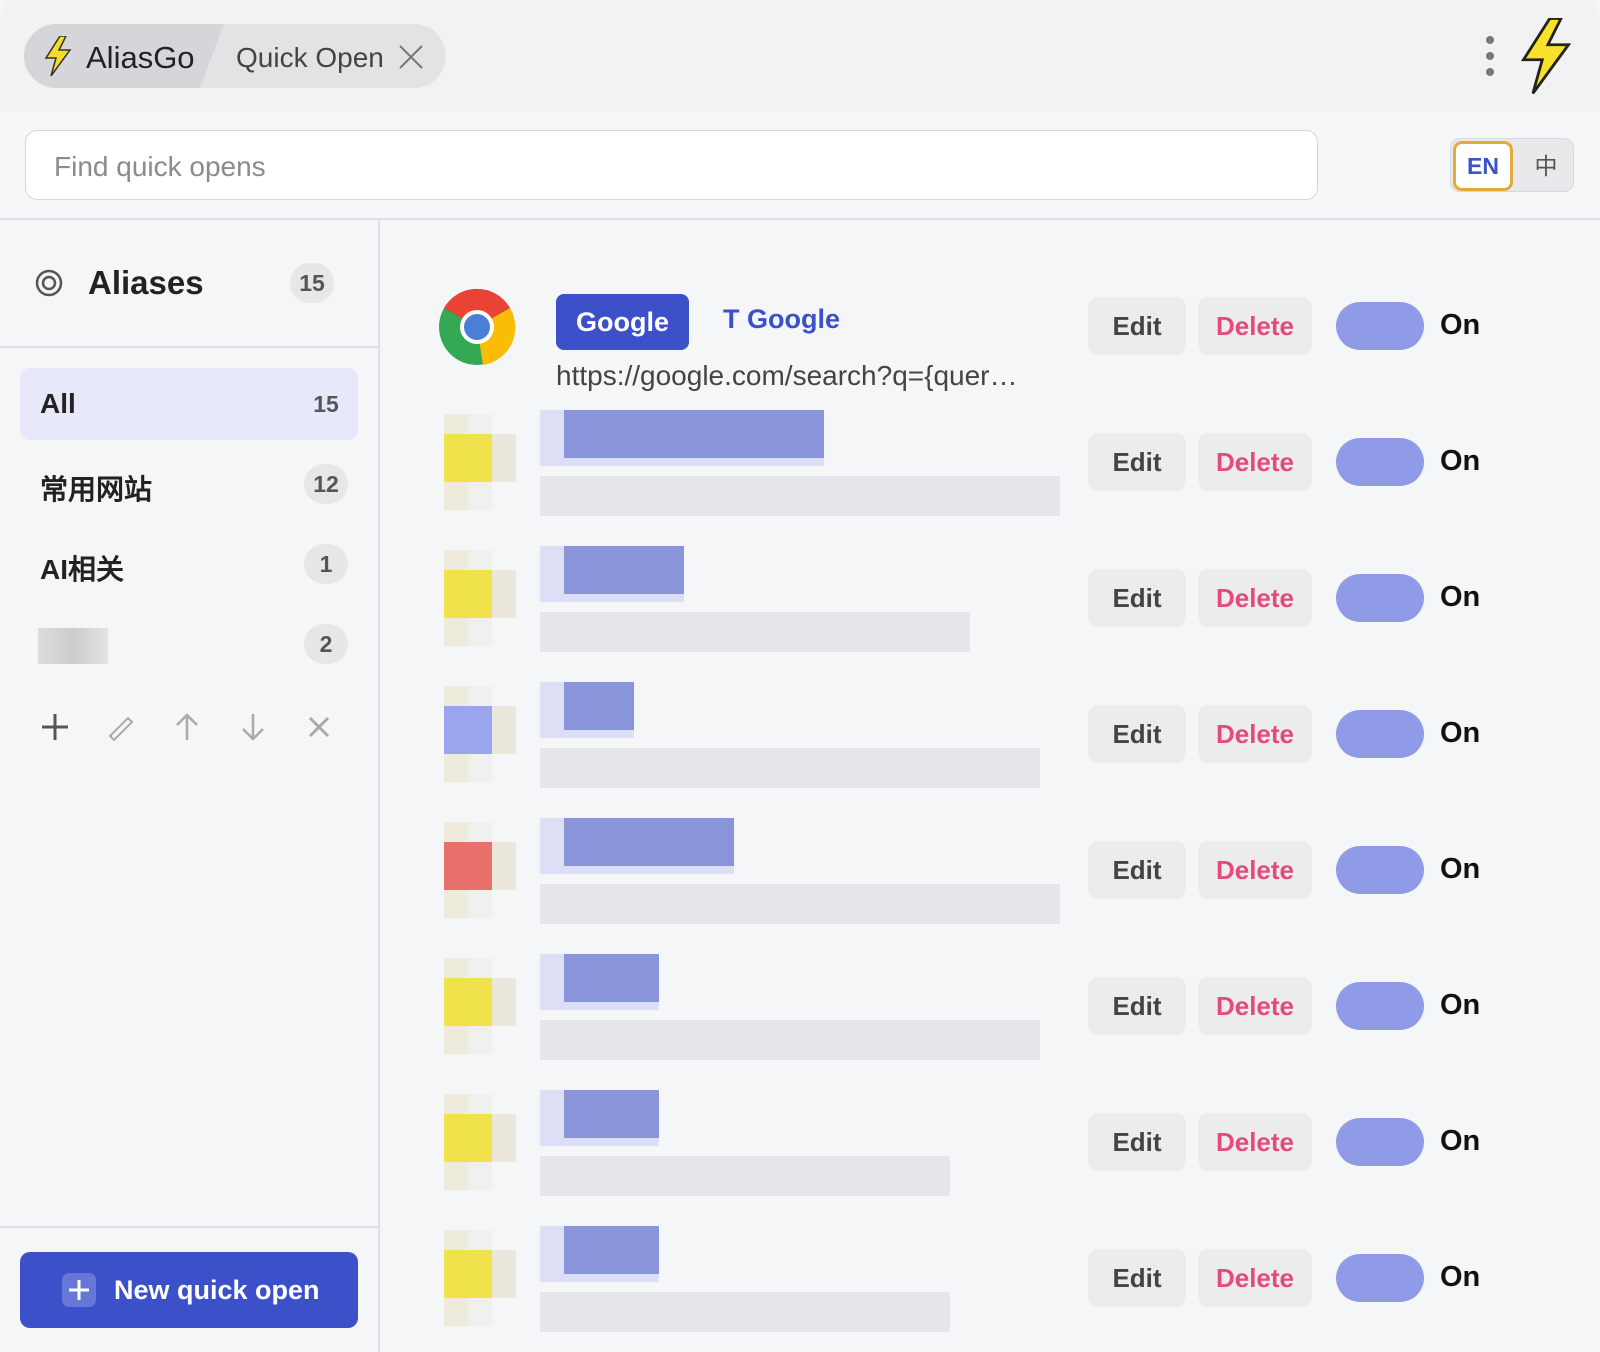 The width and height of the screenshot is (1600, 1352). I want to click on group-name: All, so click(58, 403).